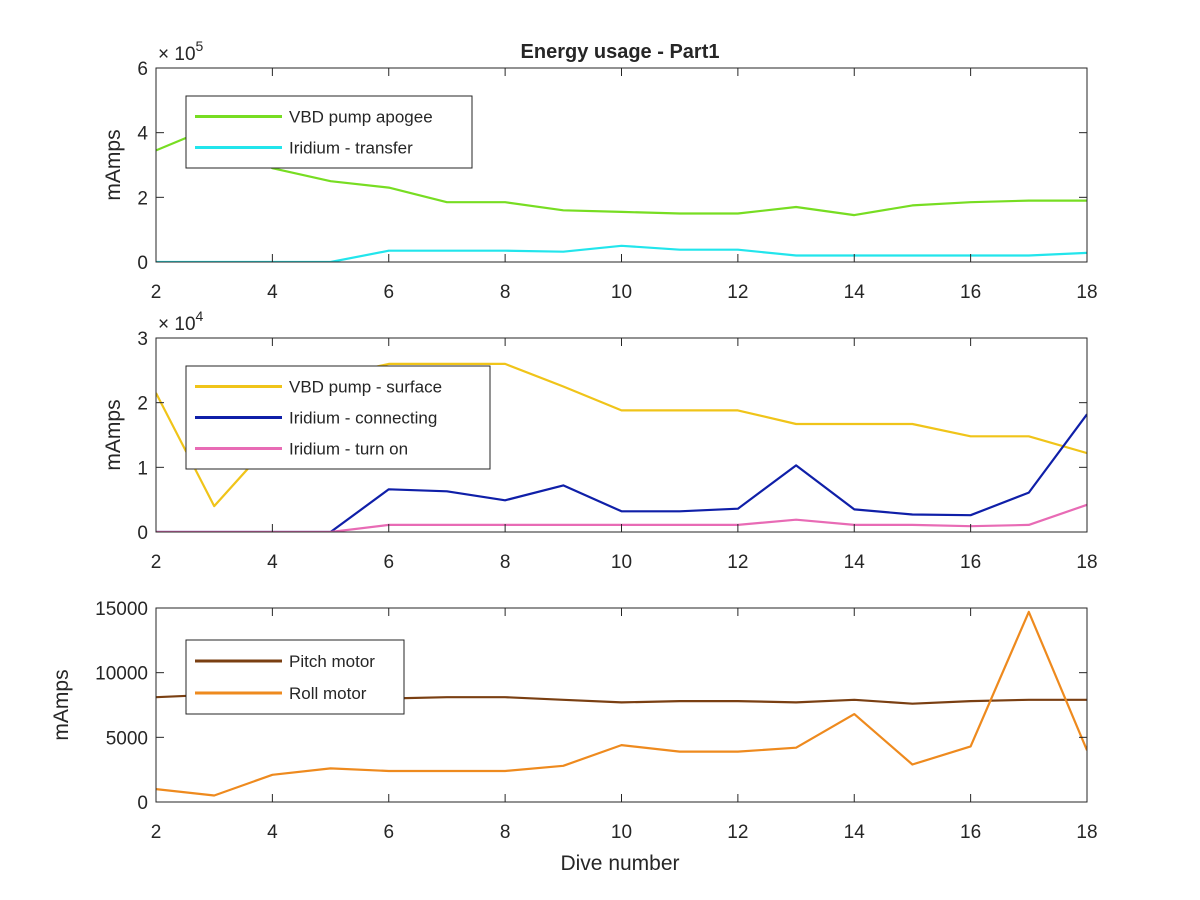 The width and height of the screenshot is (1200, 900). What do you see at coordinates (361, 117) in the screenshot?
I see `legend-label-vbd-pump-apogee: VBD pump apogee` at bounding box center [361, 117].